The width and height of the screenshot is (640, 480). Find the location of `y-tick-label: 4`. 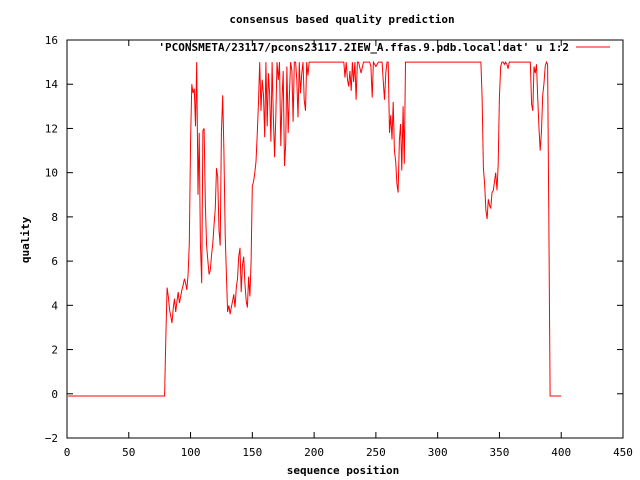

y-tick-label: 4 is located at coordinates (54, 305).